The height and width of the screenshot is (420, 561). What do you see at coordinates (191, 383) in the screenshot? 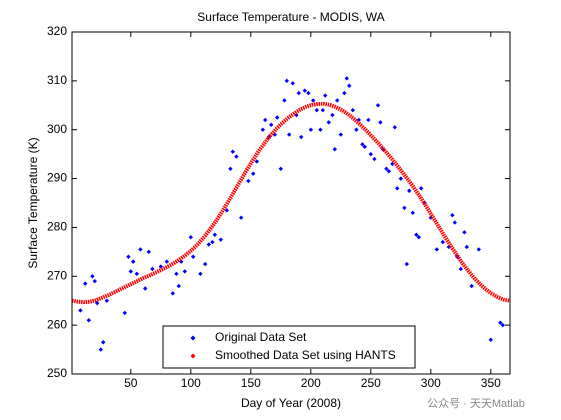
I see `x-tick-label: 100` at bounding box center [191, 383].